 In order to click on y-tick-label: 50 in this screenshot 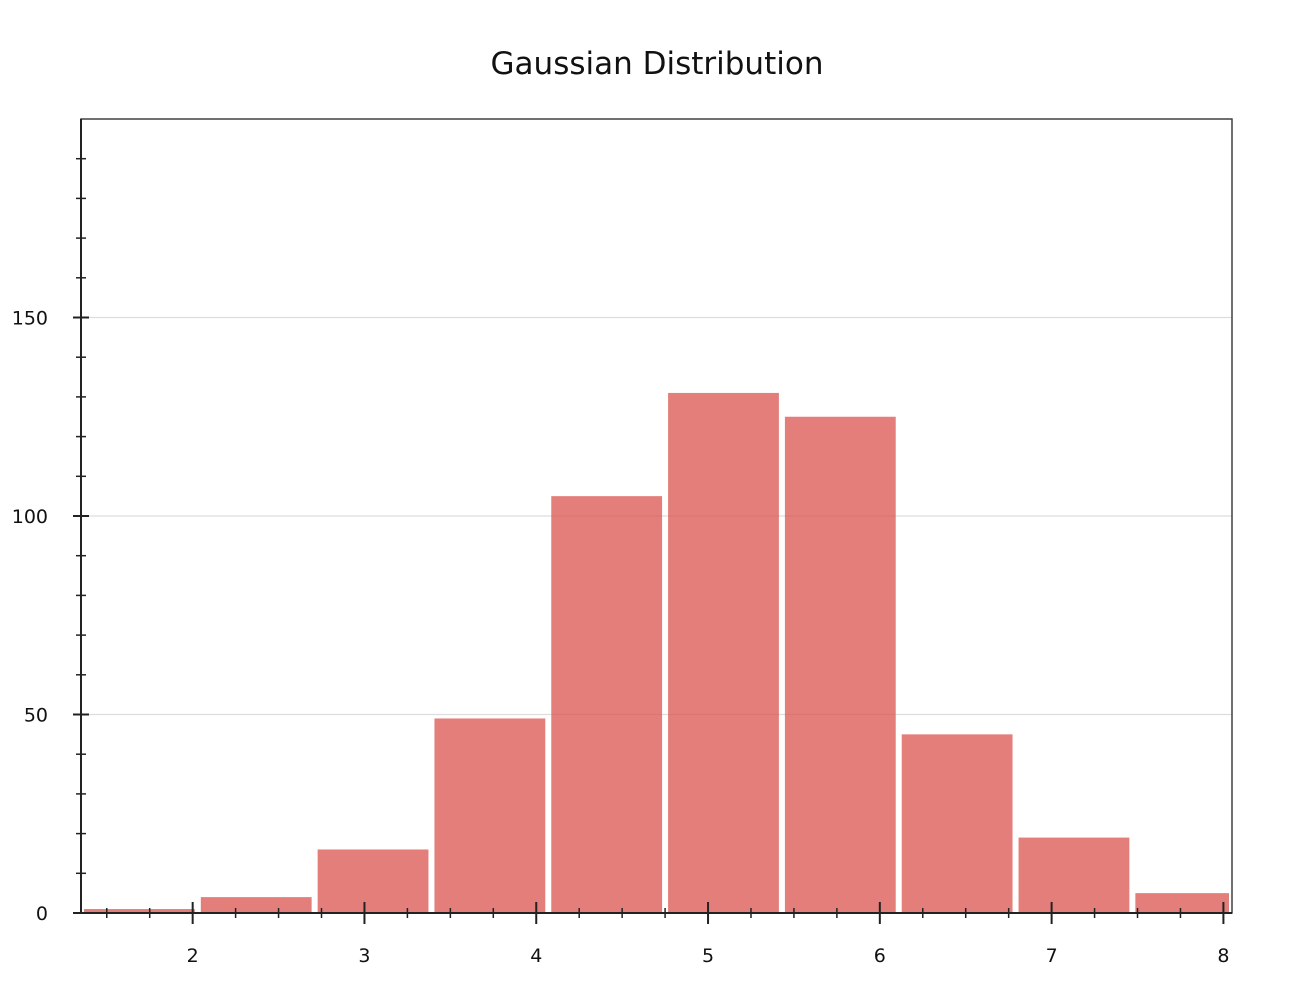, I will do `click(36, 716)`.